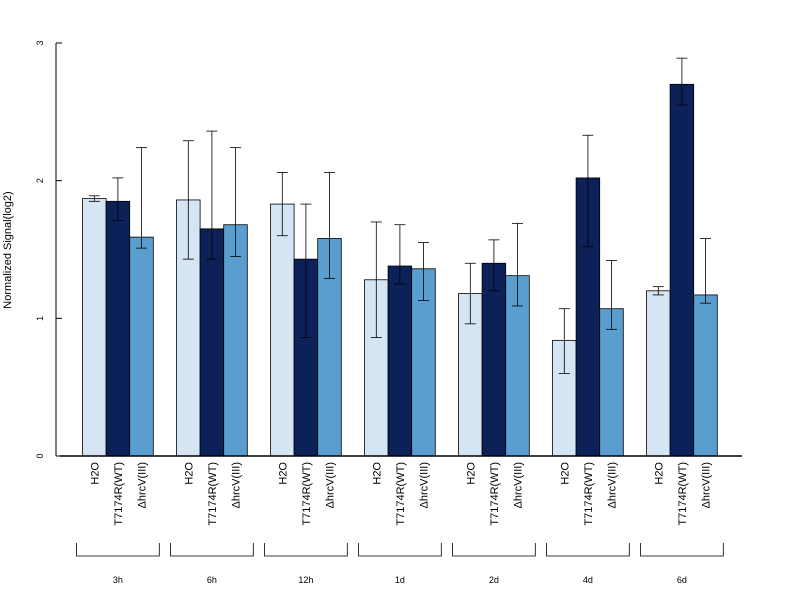 This screenshot has width=800, height=600. I want to click on group-label: 1d, so click(400, 580).